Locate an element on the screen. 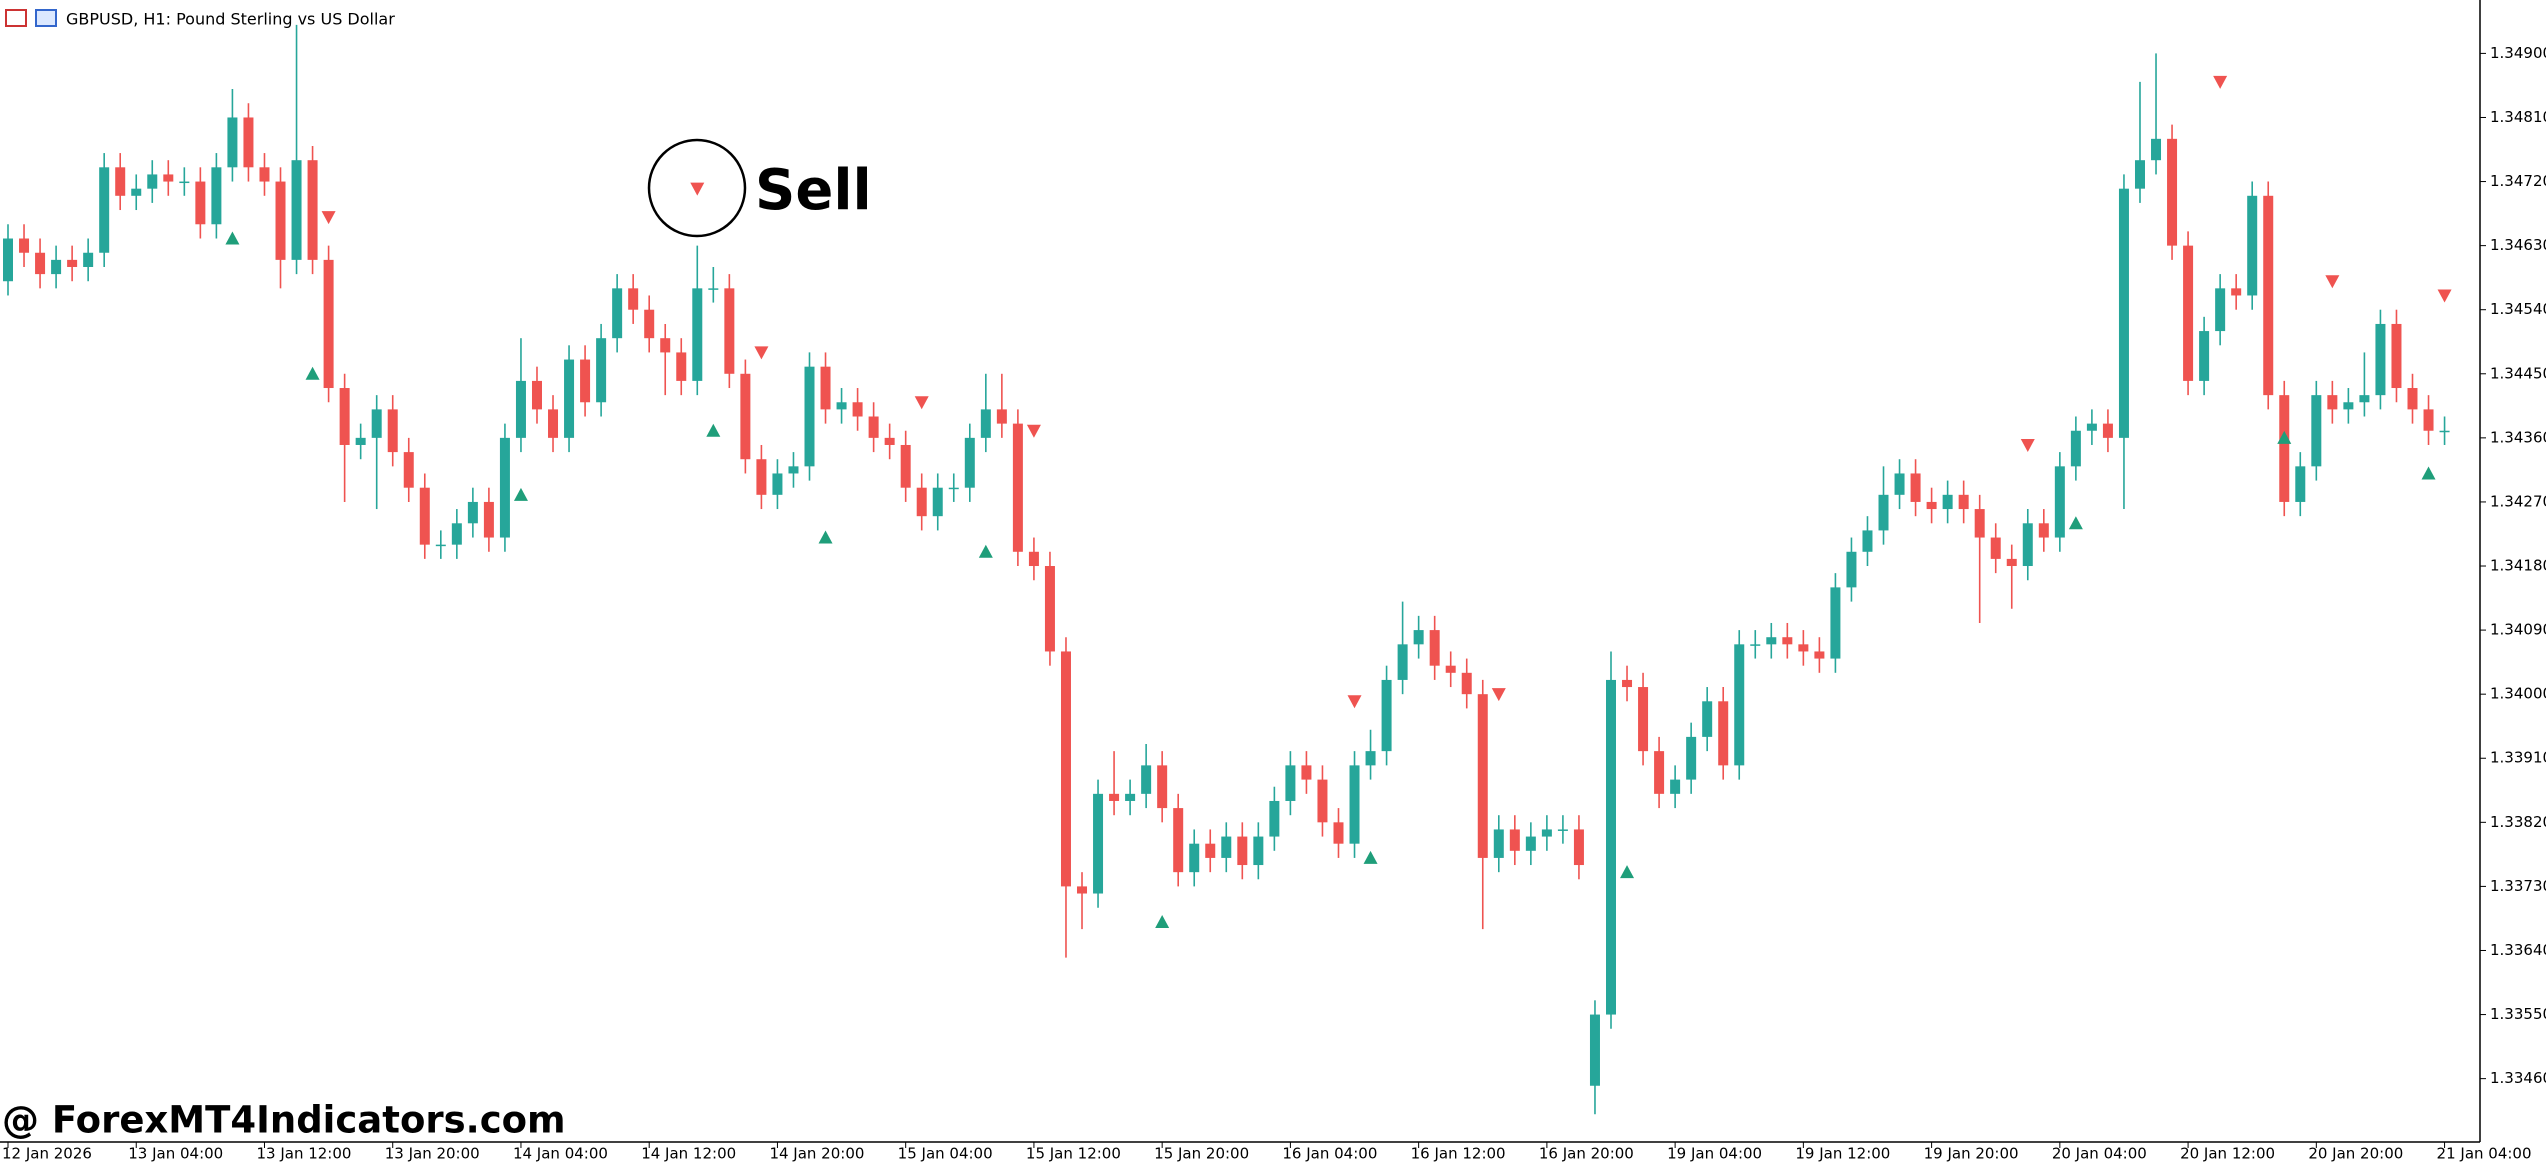 The width and height of the screenshot is (2546, 1162). x-tick-label: 13 Jan 04:00 is located at coordinates (175, 1153).